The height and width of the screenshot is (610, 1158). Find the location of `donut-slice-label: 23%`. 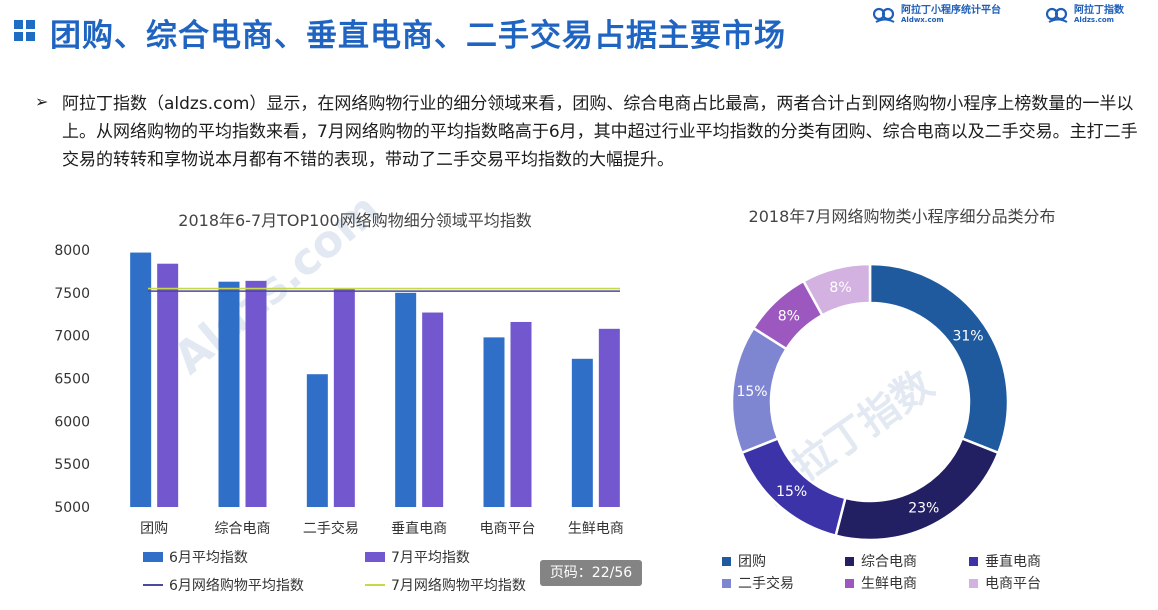

donut-slice-label: 23% is located at coordinates (923, 509).